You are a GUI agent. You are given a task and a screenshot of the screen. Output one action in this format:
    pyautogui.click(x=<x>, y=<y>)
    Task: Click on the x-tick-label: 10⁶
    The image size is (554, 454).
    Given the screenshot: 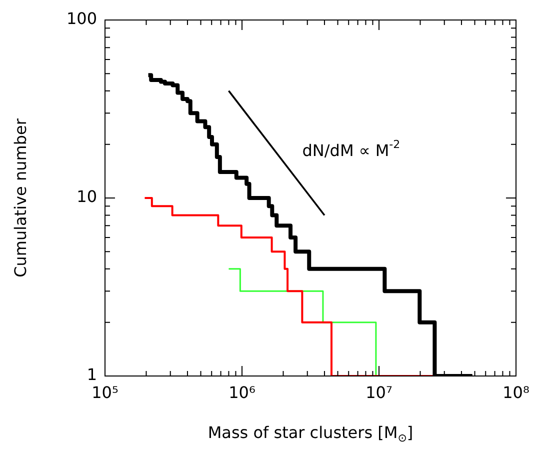 What is the action you would take?
    pyautogui.click(x=242, y=392)
    